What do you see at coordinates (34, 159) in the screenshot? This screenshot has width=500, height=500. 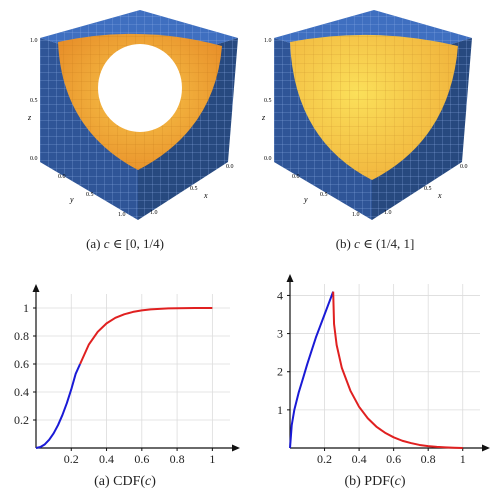 I see `cube-a-ztick-0: 0.0` at bounding box center [34, 159].